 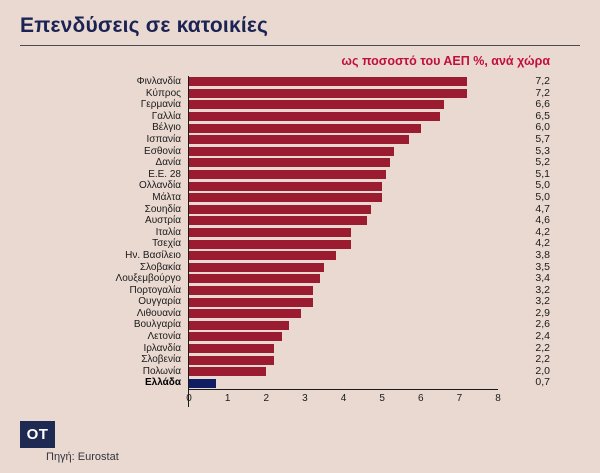 I want to click on x-axis-line: 0 1 2 3 4 5 6 7 8, so click(x=343, y=398).